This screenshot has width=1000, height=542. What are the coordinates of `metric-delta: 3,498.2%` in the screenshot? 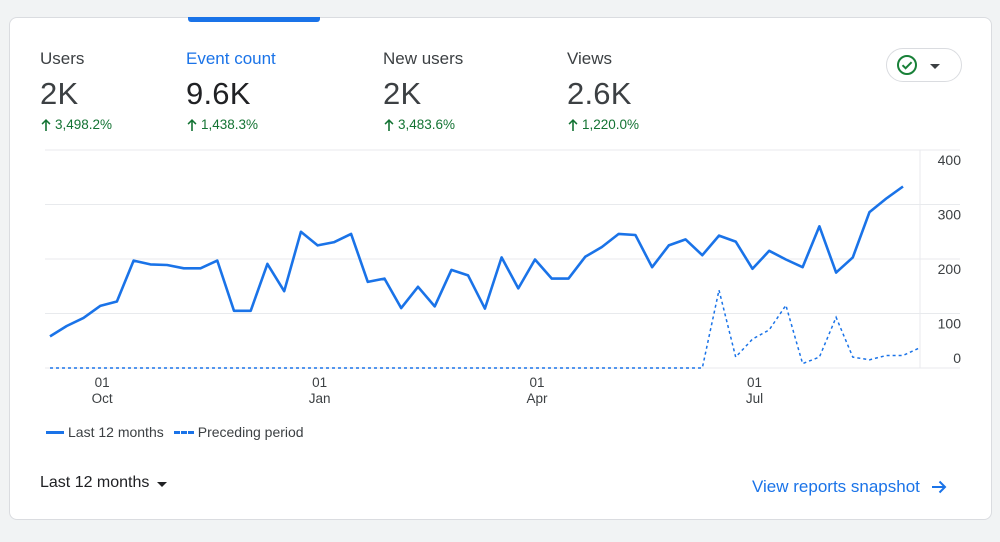 It's located at (76, 124).